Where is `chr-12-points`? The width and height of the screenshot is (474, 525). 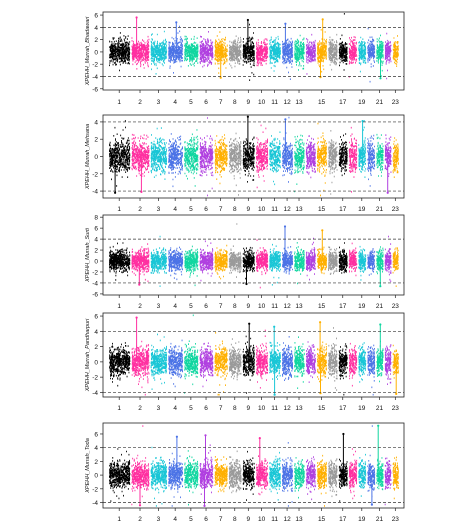
chr-12-points is located at coordinates (288, 358).